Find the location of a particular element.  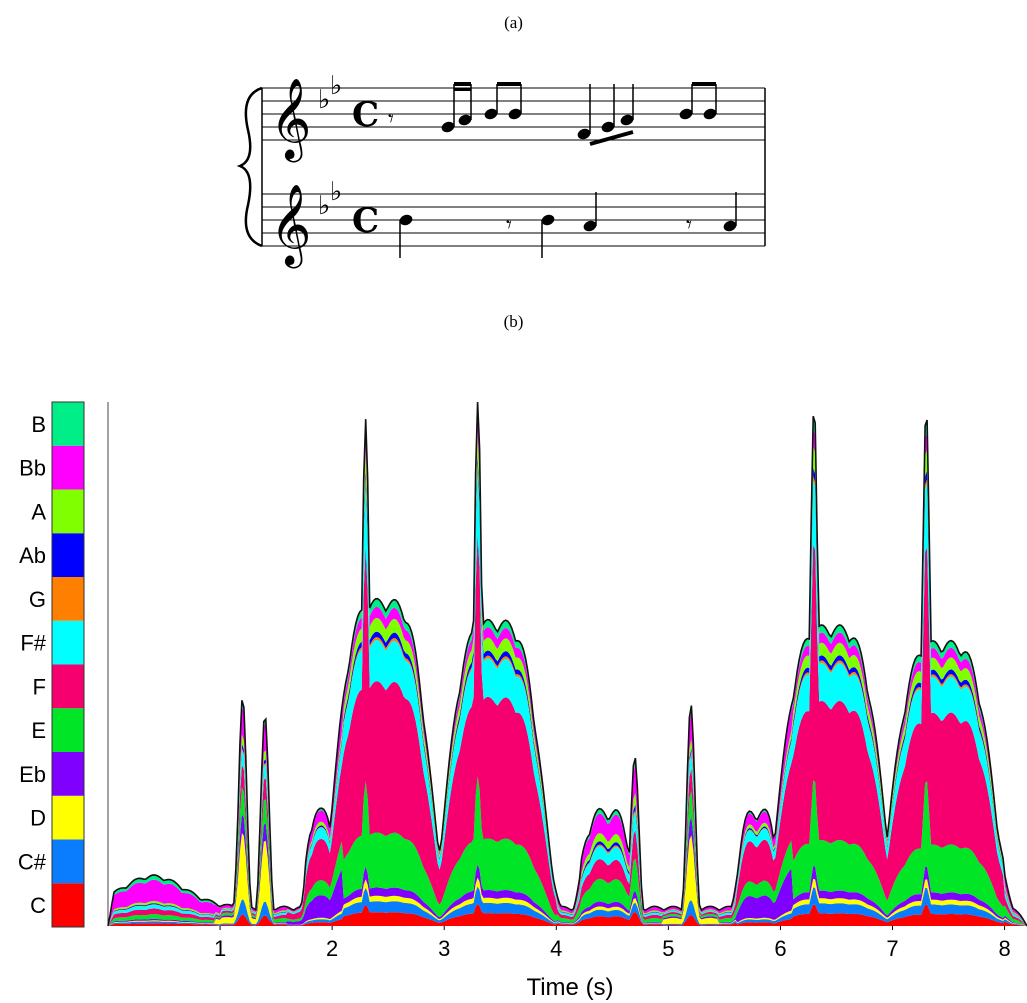

legend-label: C# is located at coordinates (32, 861).